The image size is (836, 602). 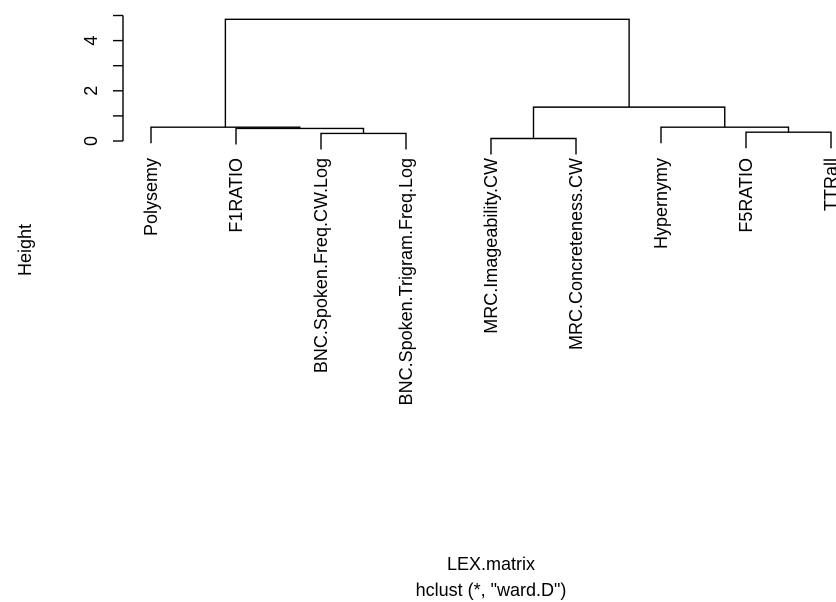 What do you see at coordinates (91, 141) in the screenshot?
I see `y-tick-label: 0` at bounding box center [91, 141].